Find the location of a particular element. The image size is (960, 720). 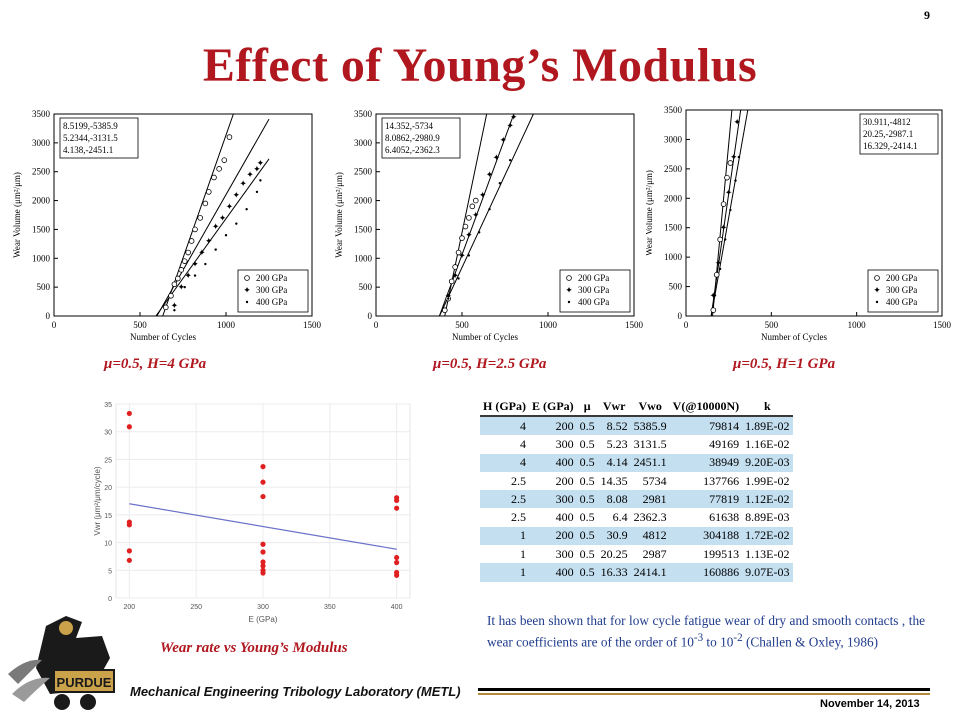

fit-equation-label: 20.25,-2987.1 is located at coordinates (888, 134).